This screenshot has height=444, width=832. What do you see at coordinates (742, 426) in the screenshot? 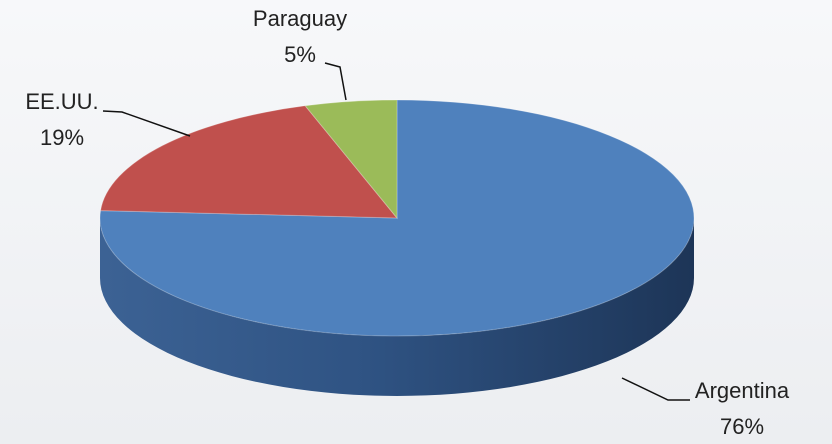
I see `value-label: 76%` at bounding box center [742, 426].